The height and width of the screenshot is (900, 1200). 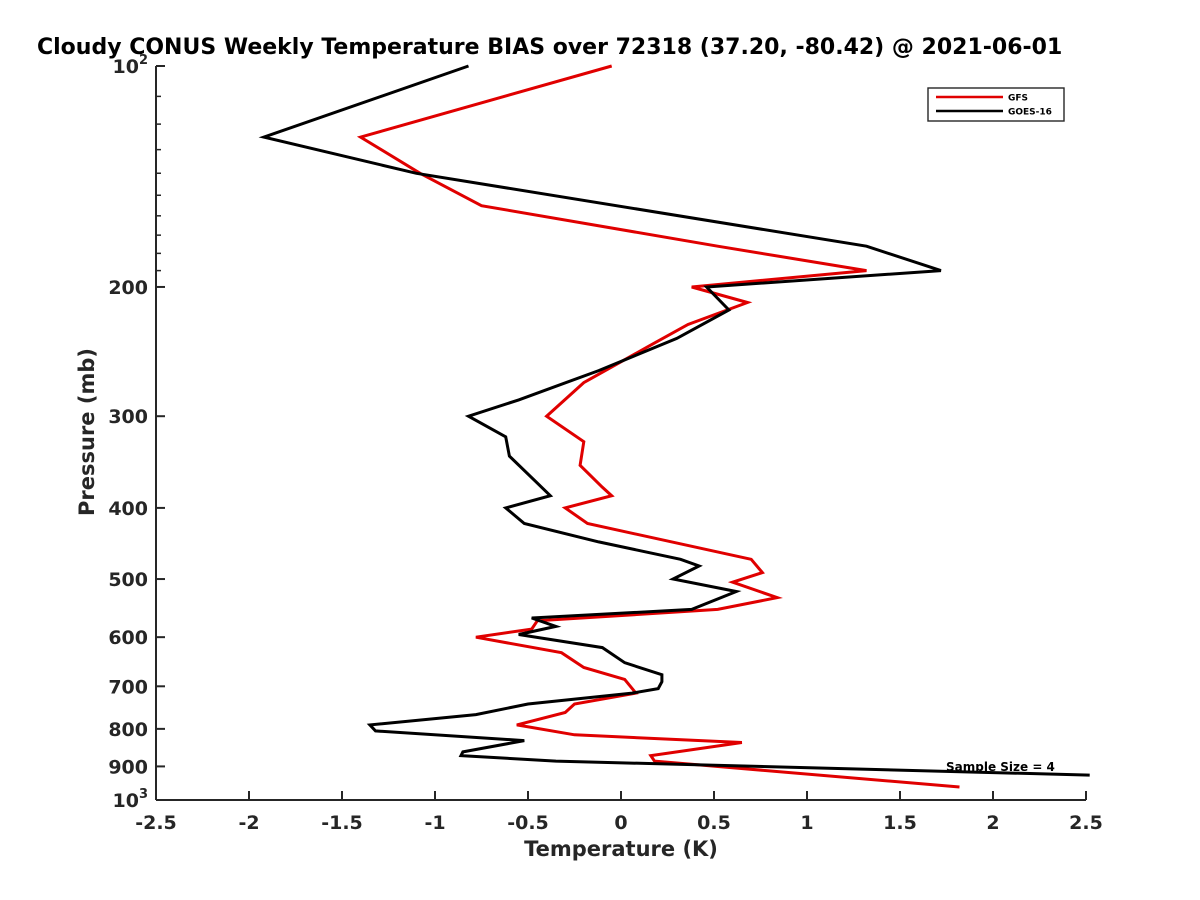 What do you see at coordinates (128, 580) in the screenshot?
I see `y-tick-label: 500` at bounding box center [128, 580].